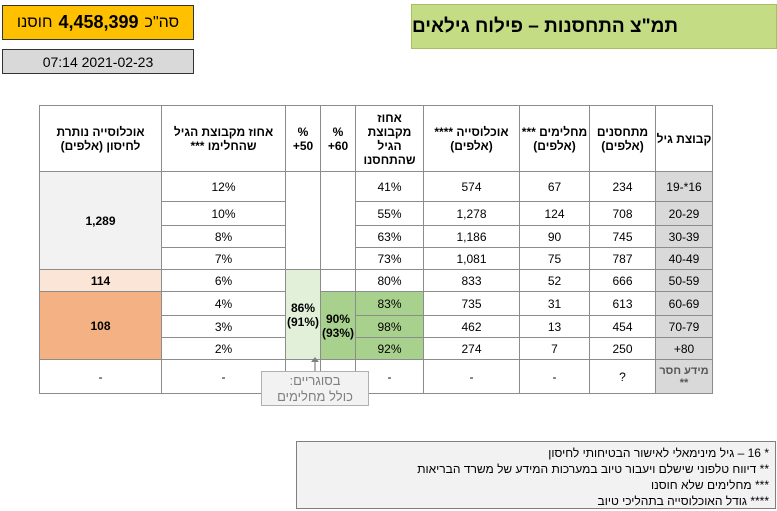 This screenshot has width=777, height=511. Describe the element at coordinates (471, 376) in the screenshot. I see `population-cell: -` at that location.